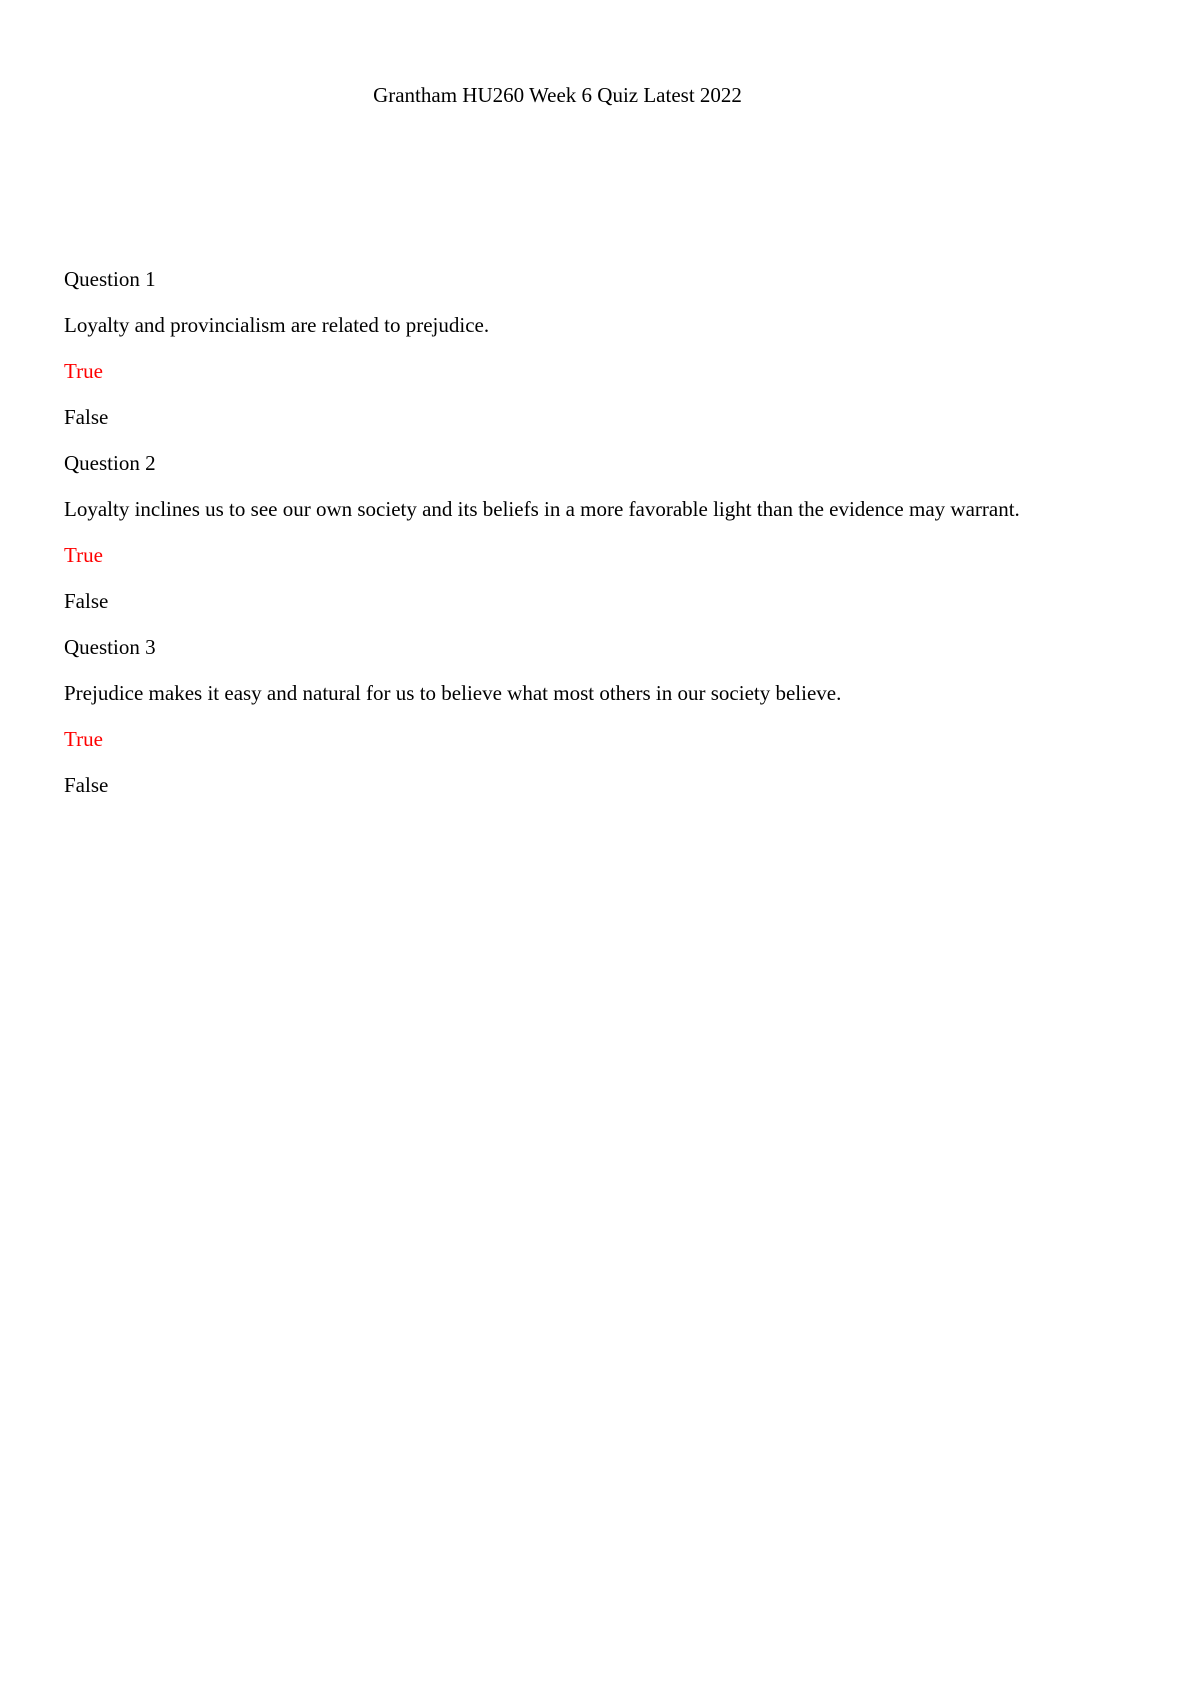 The height and width of the screenshot is (1684, 1191). Describe the element at coordinates (110, 463) in the screenshot. I see `question-label: Question 2` at that location.